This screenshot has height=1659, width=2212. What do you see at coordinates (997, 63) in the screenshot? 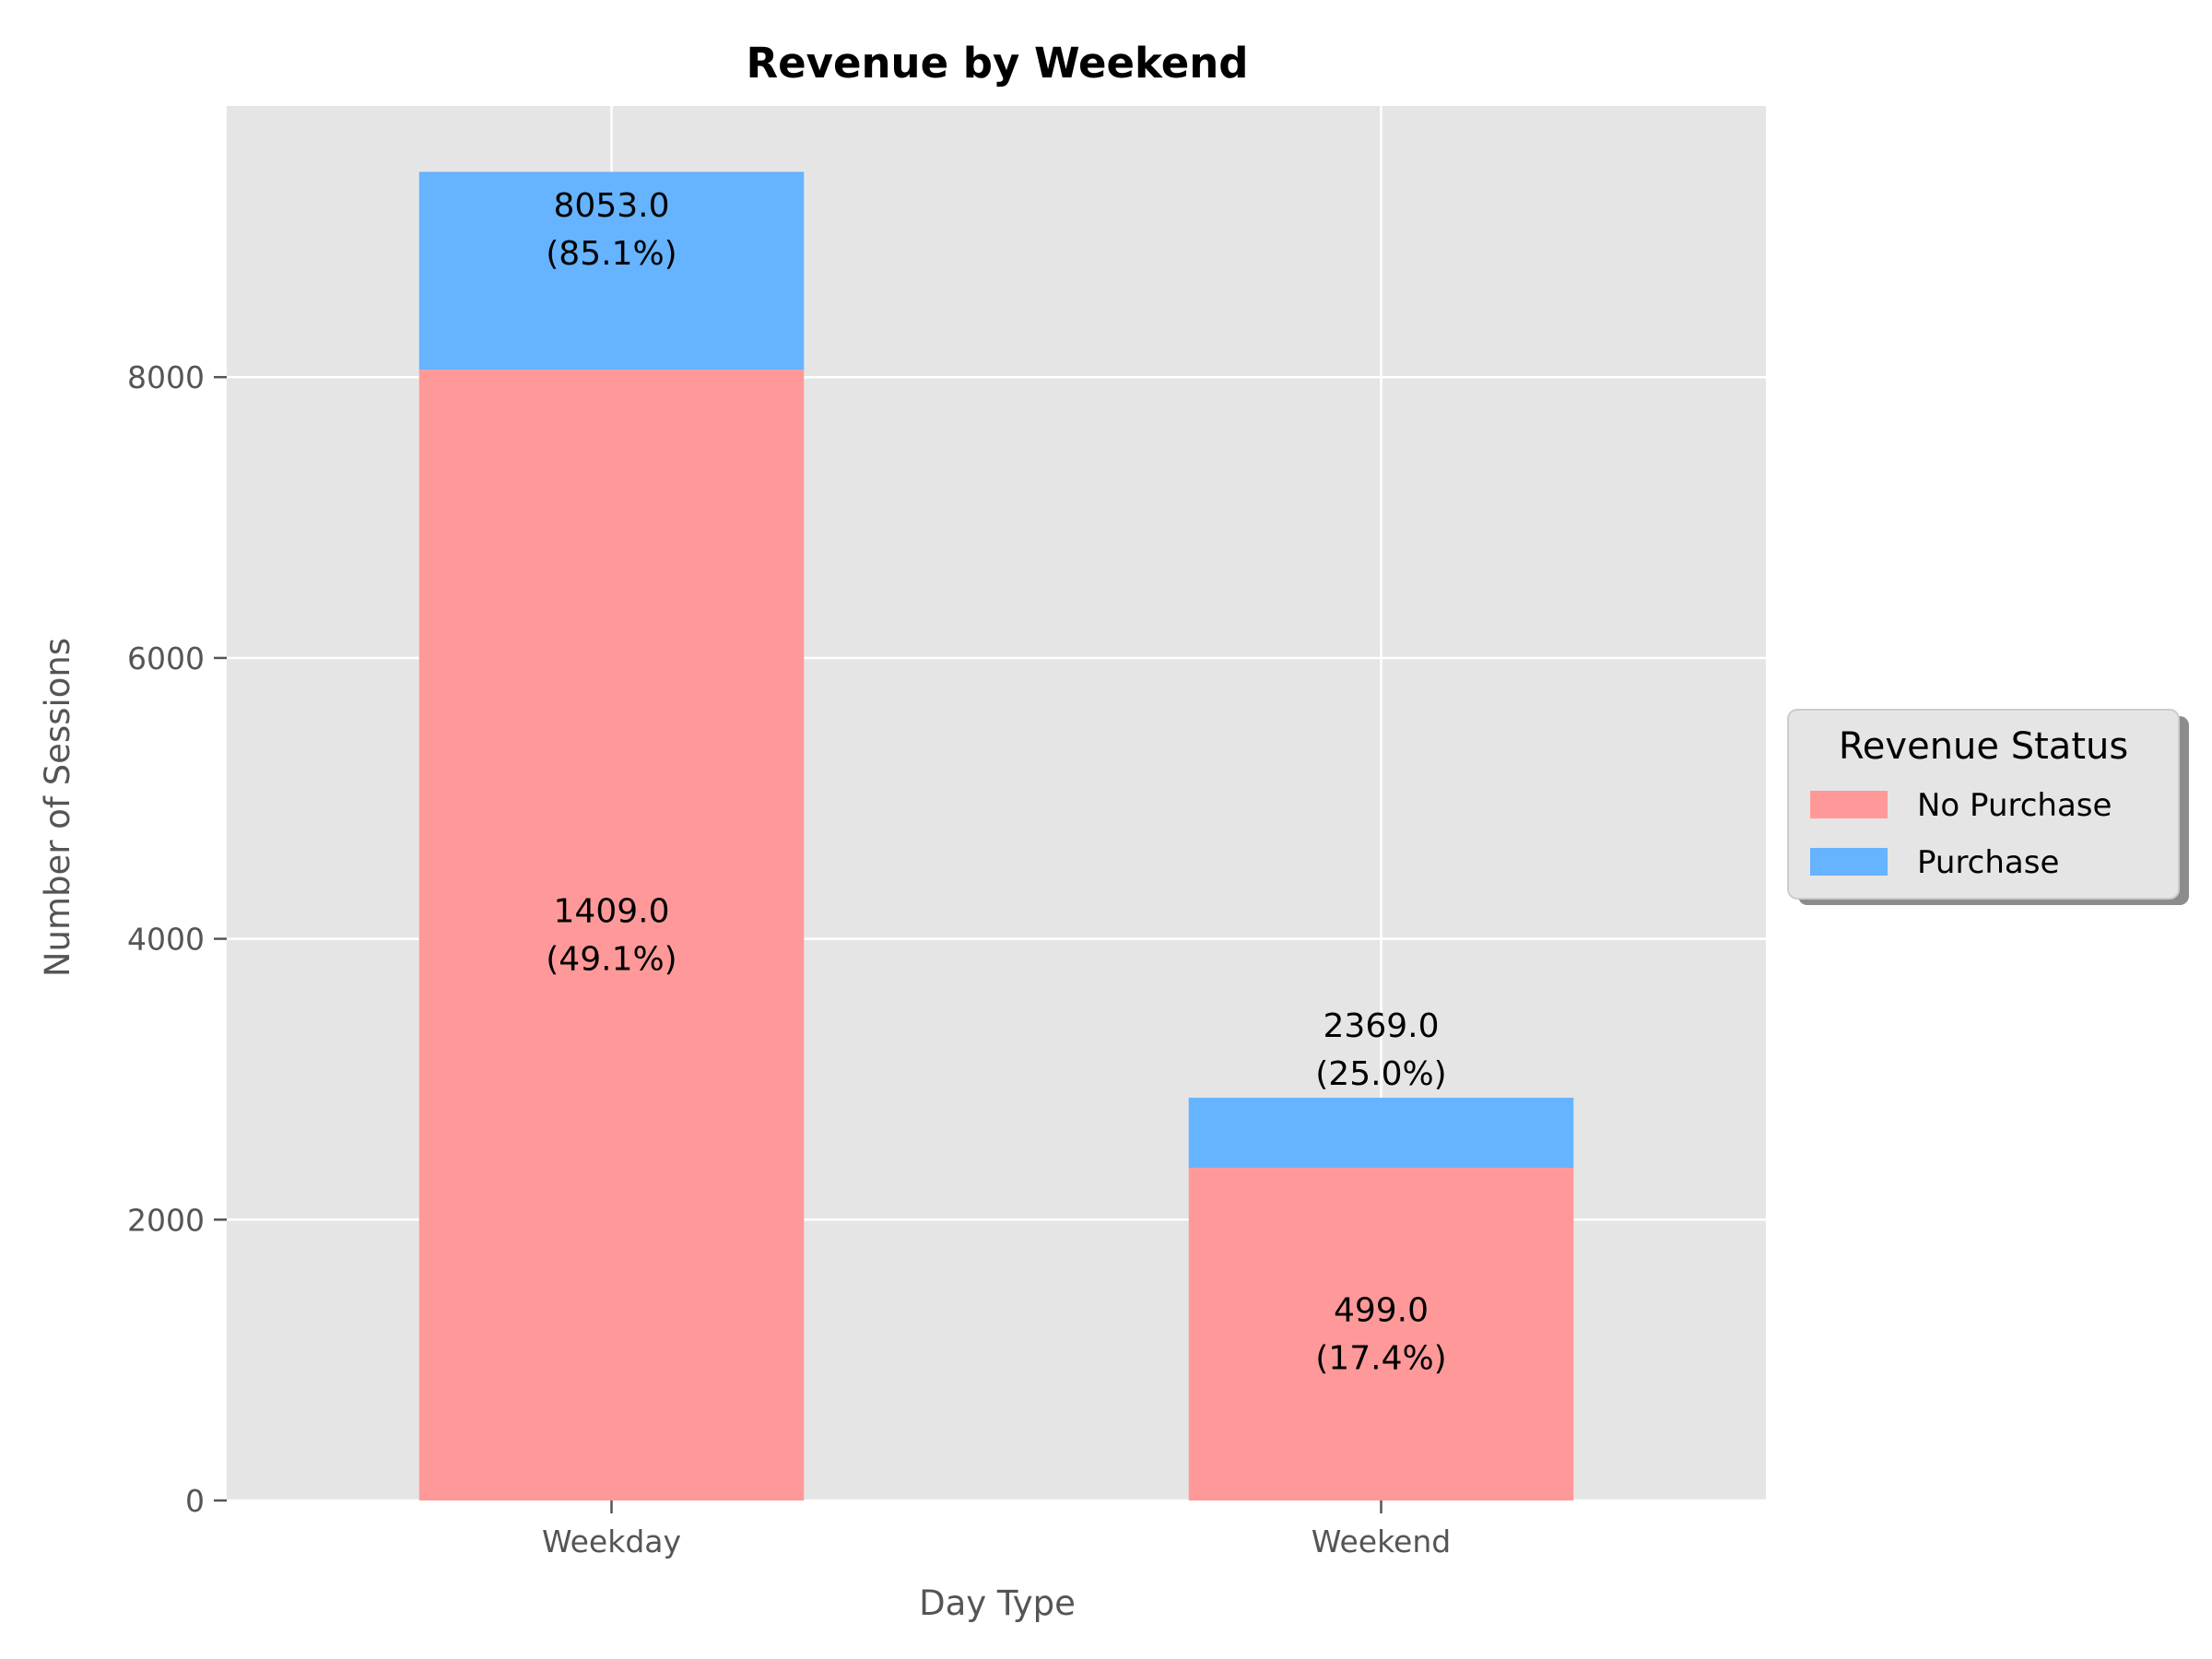
I see `chart-title: Revenue by Weekend` at bounding box center [997, 63].